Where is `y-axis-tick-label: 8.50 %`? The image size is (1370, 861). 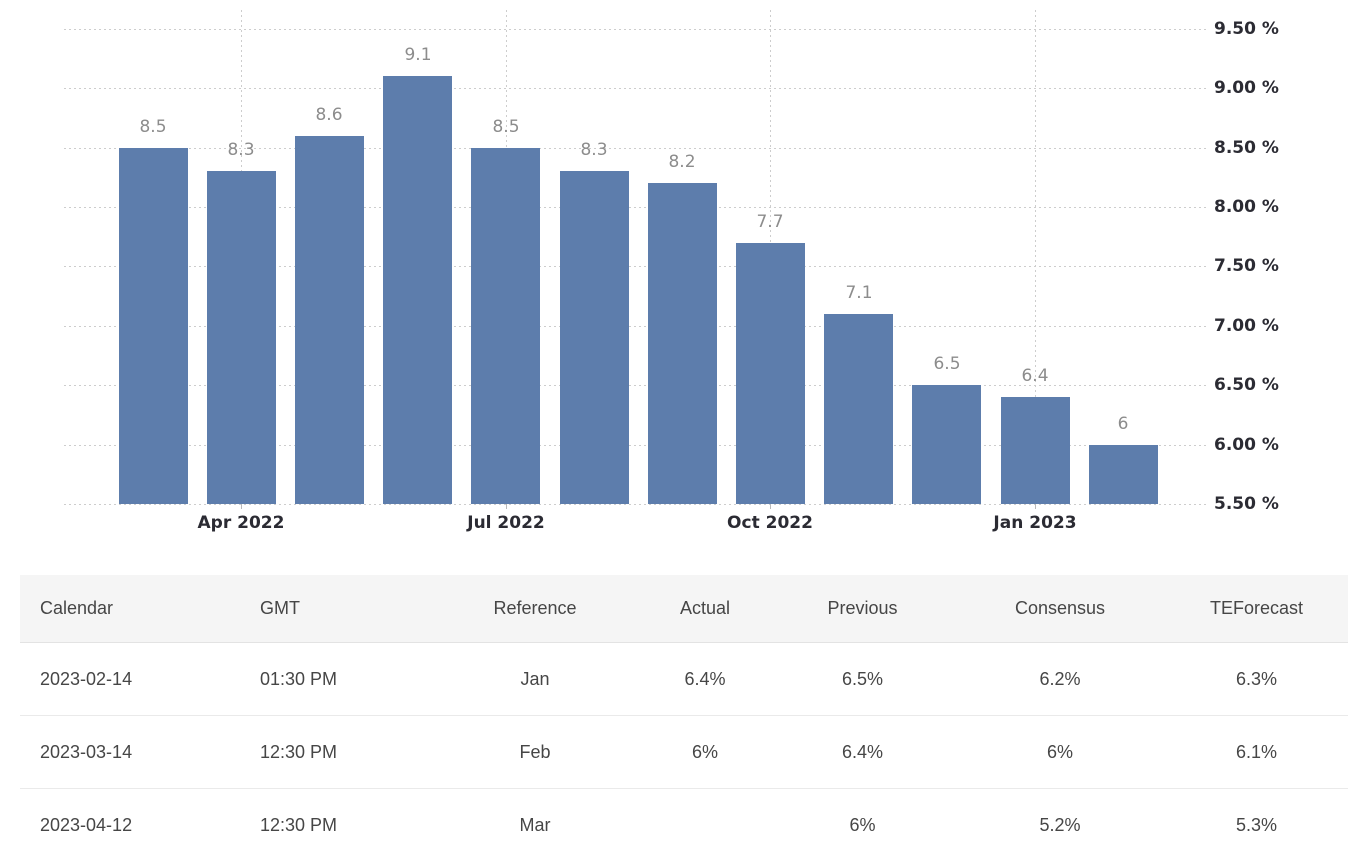
y-axis-tick-label: 8.50 % is located at coordinates (1246, 148).